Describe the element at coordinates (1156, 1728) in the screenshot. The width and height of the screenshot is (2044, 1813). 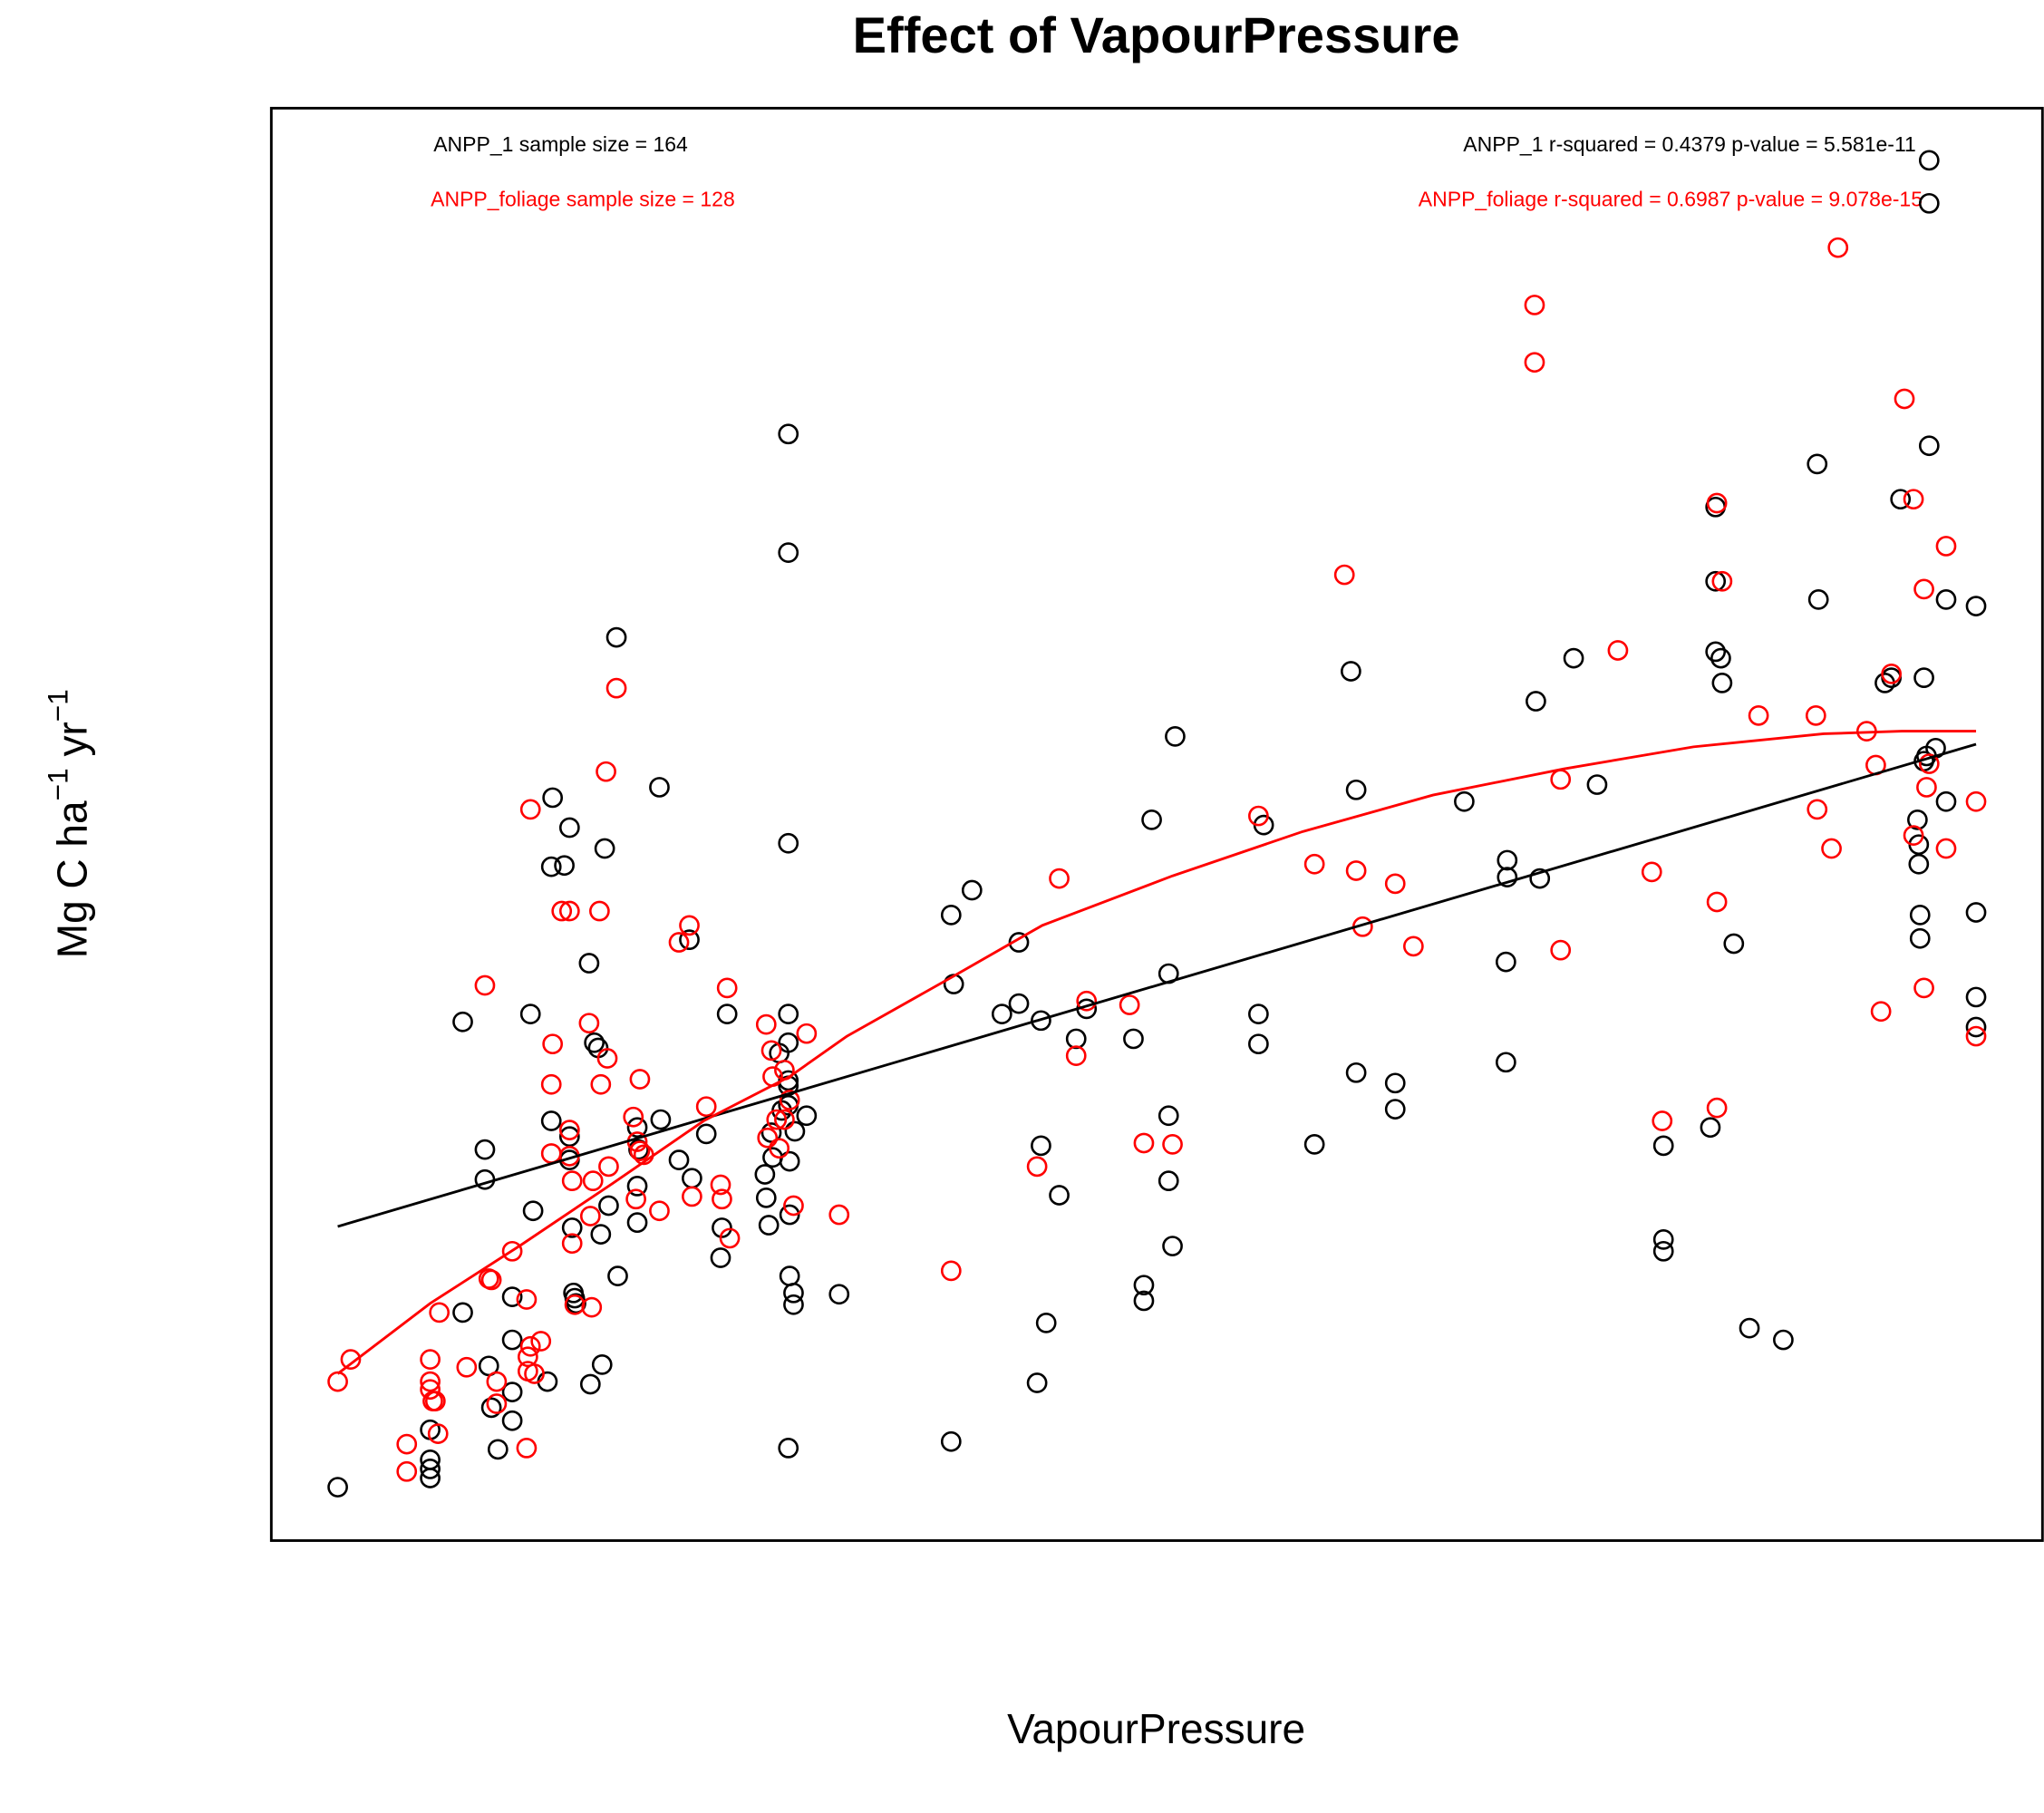
I see `x-axis-label: VapourPressure` at that location.